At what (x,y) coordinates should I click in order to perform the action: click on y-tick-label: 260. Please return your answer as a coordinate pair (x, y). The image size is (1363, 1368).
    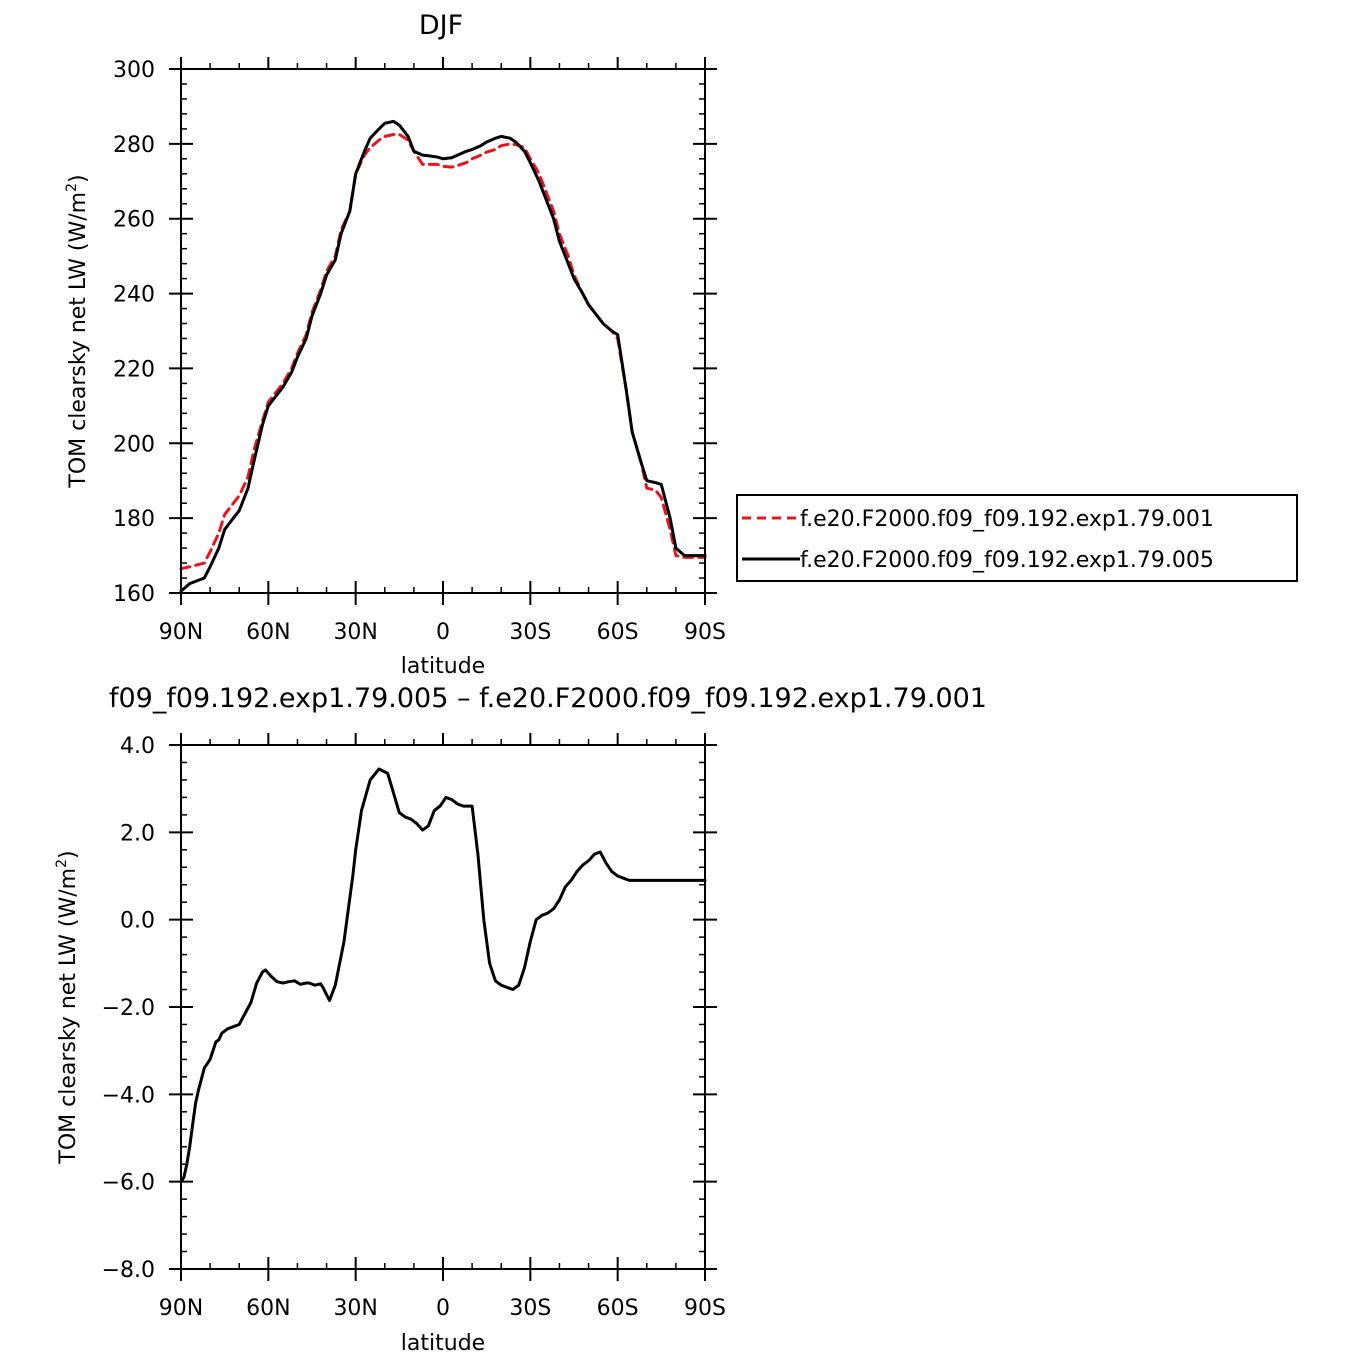
    Looking at the image, I should click on (134, 220).